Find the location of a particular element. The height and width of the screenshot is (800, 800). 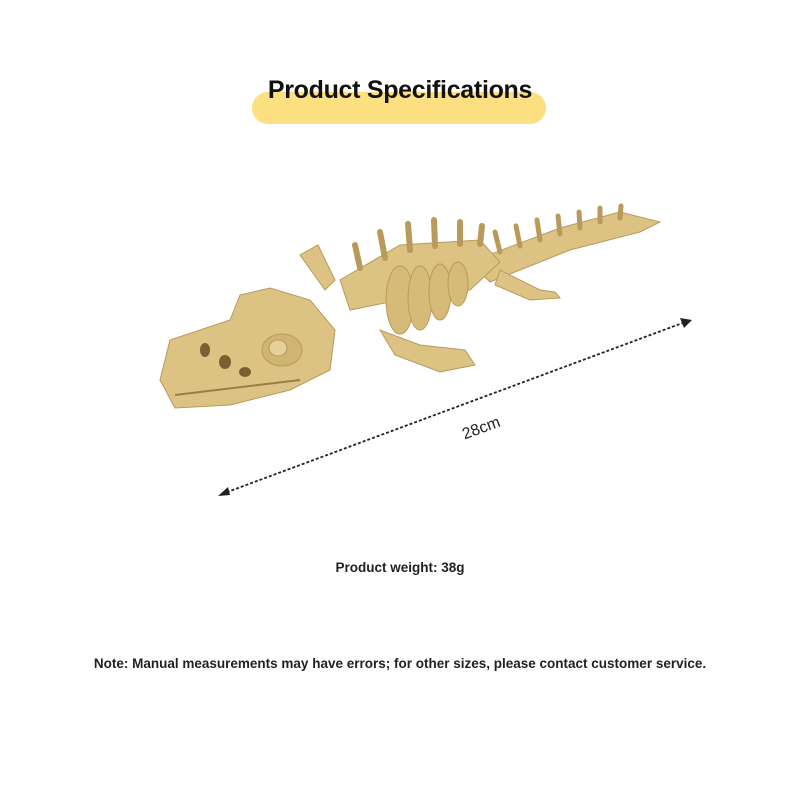

title-banner: Product Specifications is located at coordinates (400, 100).